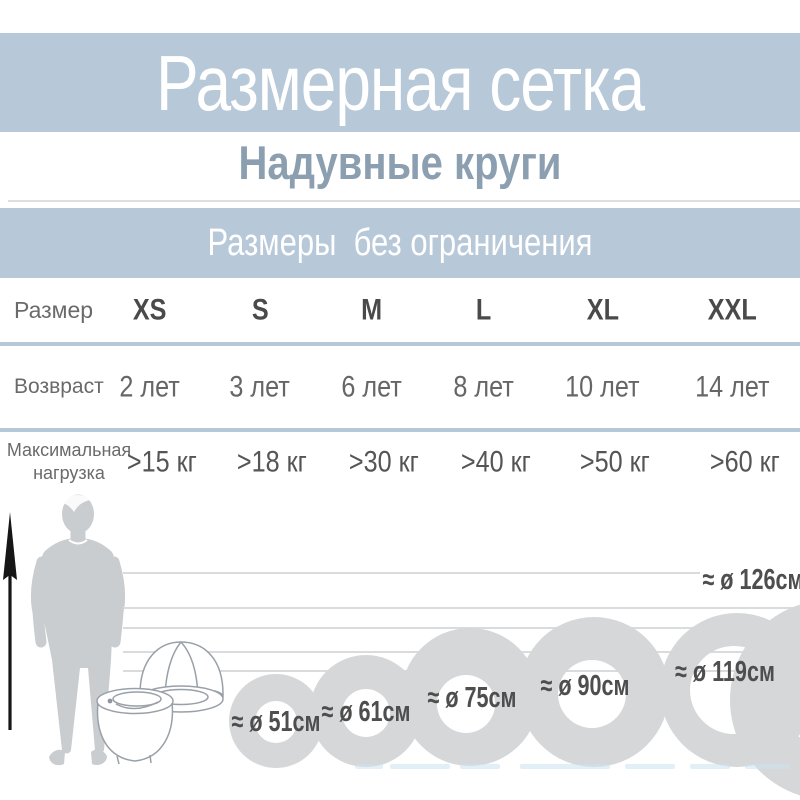  I want to click on load-cell: >60 кг, so click(744, 461).